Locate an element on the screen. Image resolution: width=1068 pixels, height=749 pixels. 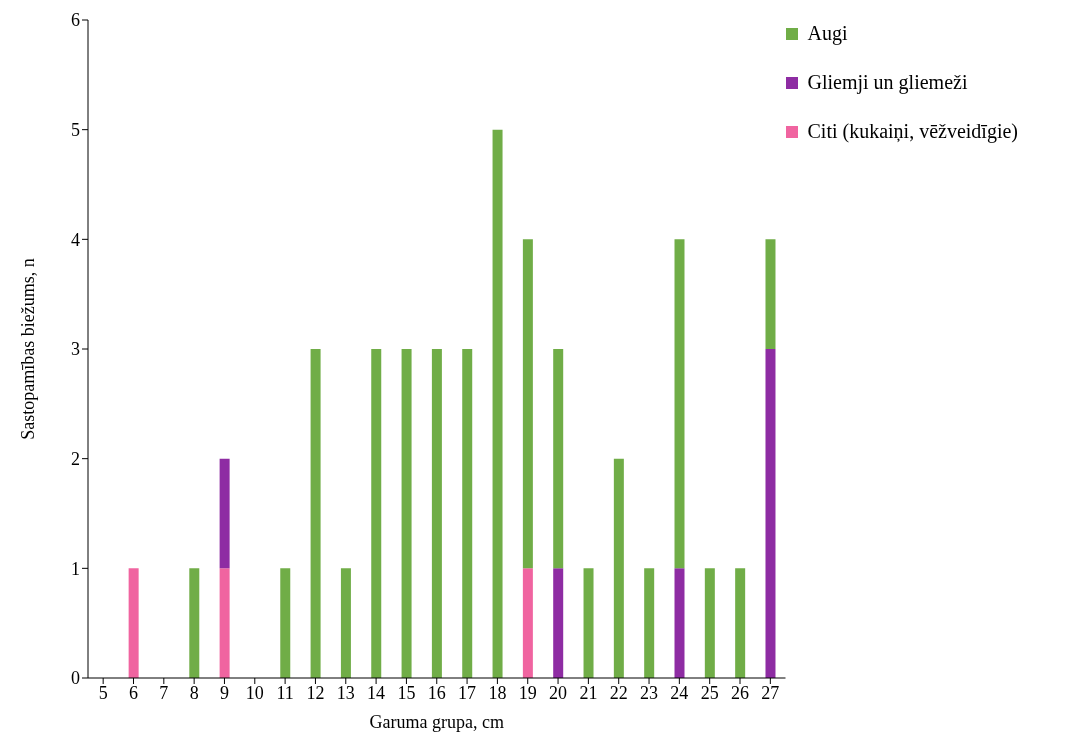
legend-label: Augi is located at coordinates (827, 33).